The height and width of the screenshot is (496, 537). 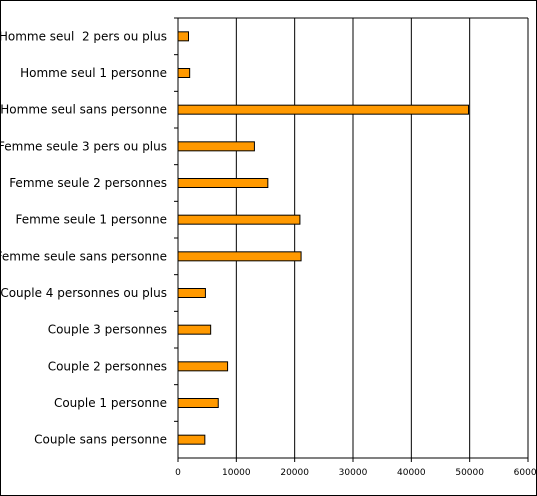 I want to click on x-tick-label: 0, so click(x=178, y=473).